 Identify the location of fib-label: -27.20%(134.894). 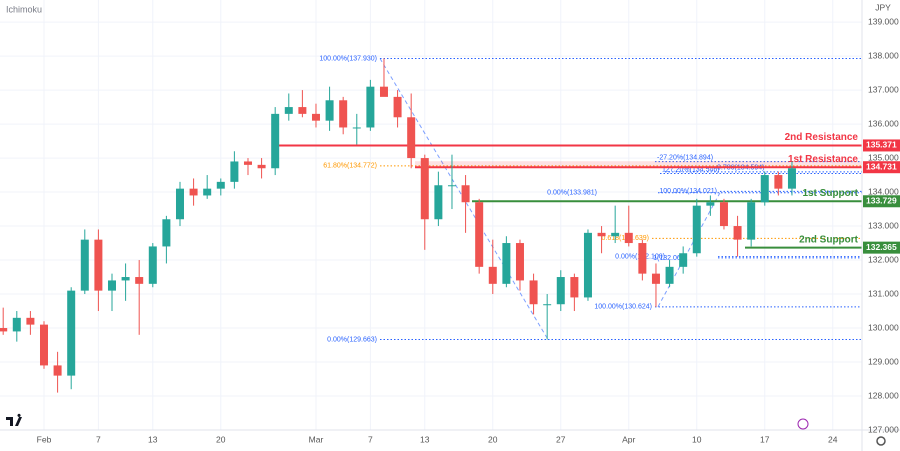
(685, 158).